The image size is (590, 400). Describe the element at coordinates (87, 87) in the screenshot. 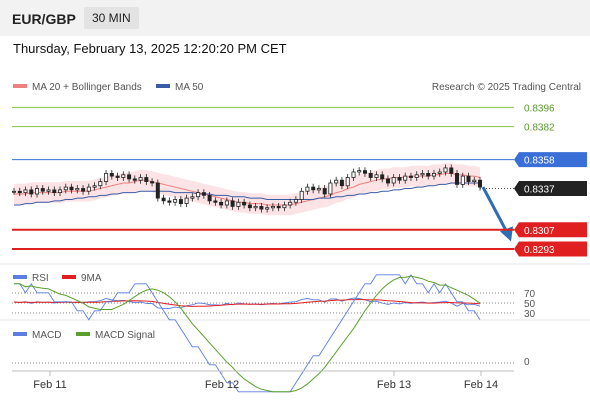

I see `ma20-legend-label: MA 20 + Bollinger Bands` at that location.